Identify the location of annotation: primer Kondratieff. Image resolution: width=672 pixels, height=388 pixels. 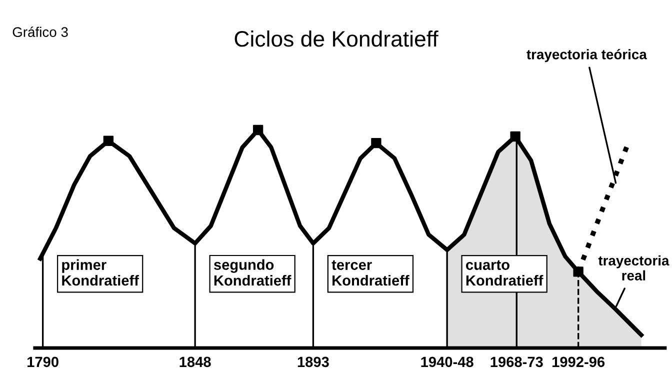
(100, 272).